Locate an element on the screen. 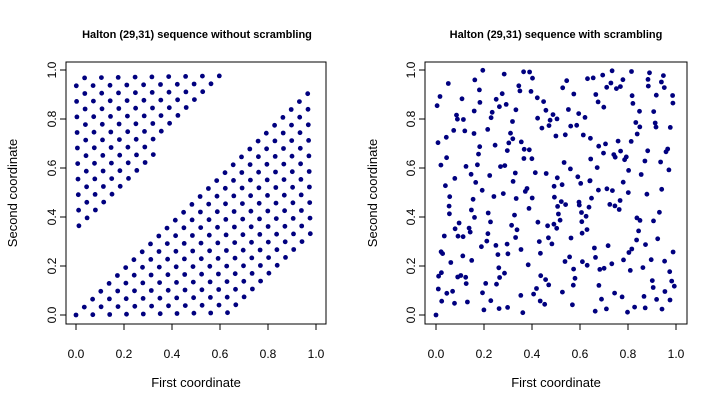  x-tick-label: 1.0 is located at coordinates (676, 354).